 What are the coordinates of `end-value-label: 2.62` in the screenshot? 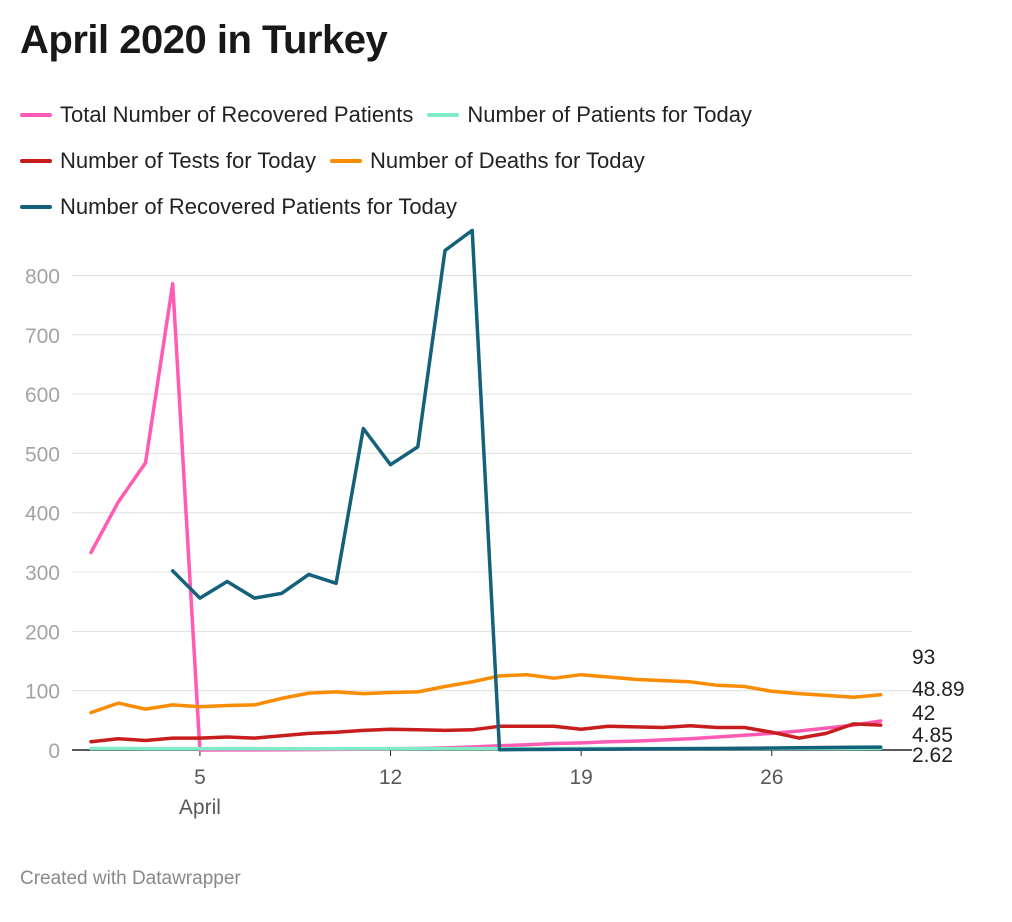 It's located at (932, 755).